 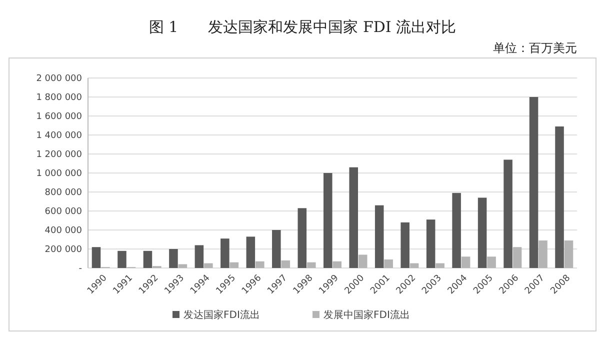 What do you see at coordinates (63, 250) in the screenshot?
I see `y-tick-label: 200 000` at bounding box center [63, 250].